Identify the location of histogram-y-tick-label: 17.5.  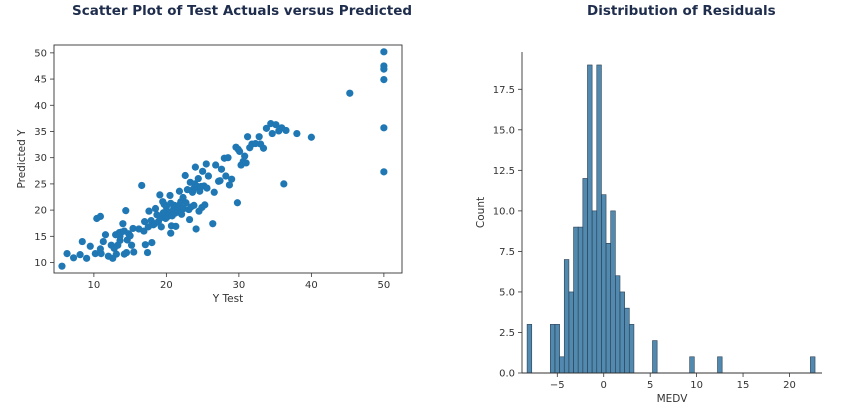
(504, 90).